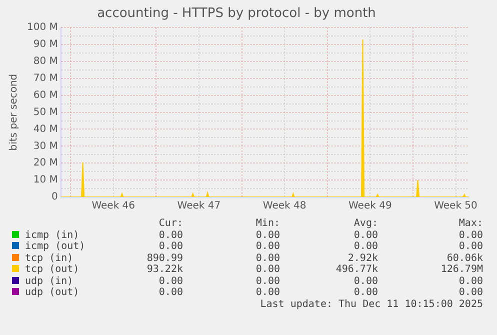 The height and width of the screenshot is (335, 497). Describe the element at coordinates (356, 270) in the screenshot. I see `text: 496.77k` at that location.